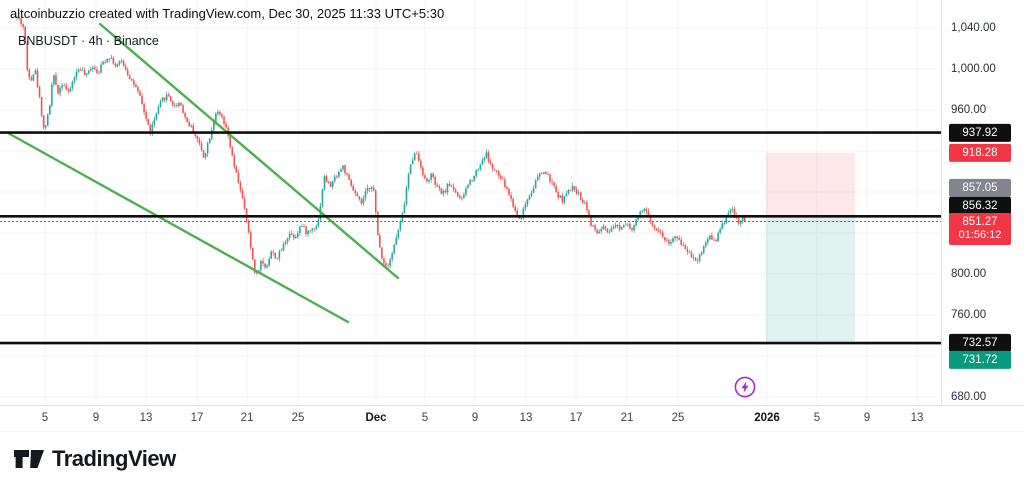  What do you see at coordinates (512, 459) in the screenshot?
I see `footer-bar: TradingView` at bounding box center [512, 459].